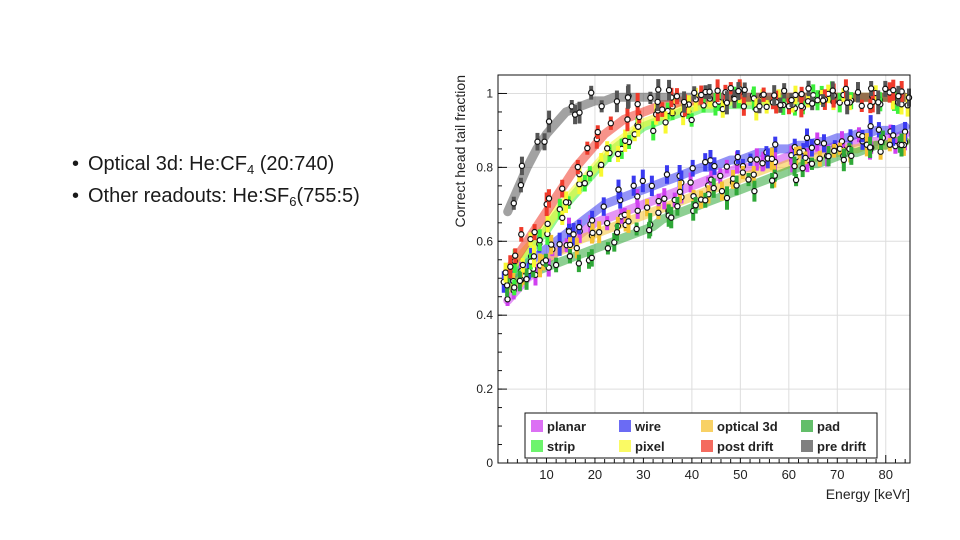  I want to click on legend-swatch-post-drift, so click(707, 446).